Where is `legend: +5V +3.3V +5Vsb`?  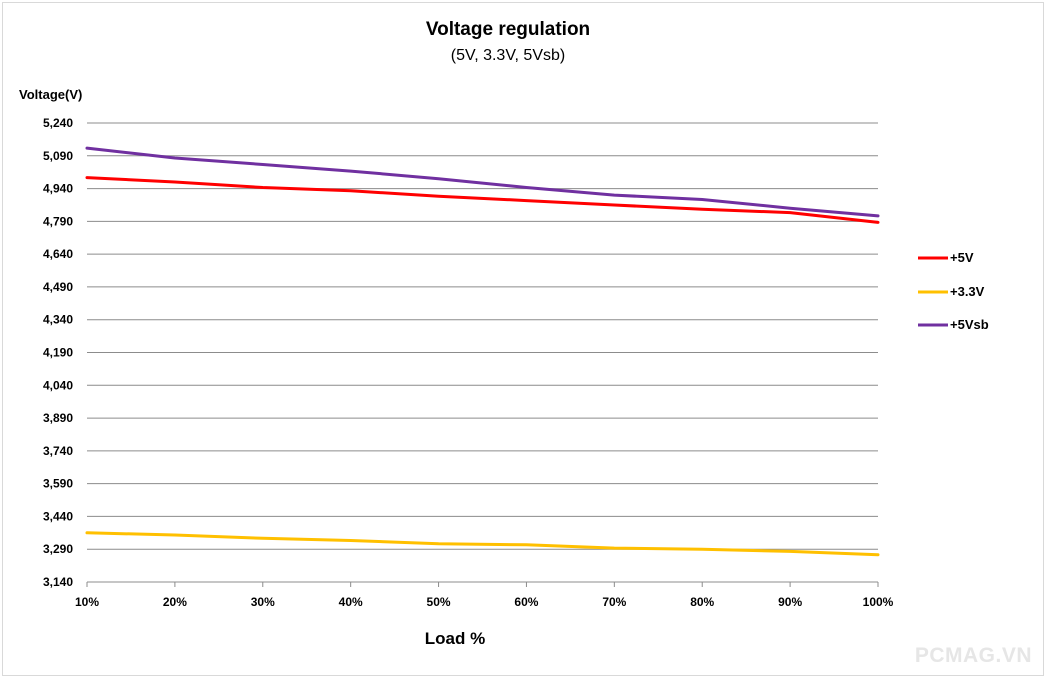
legend: +5V +3.3V +5Vsb is located at coordinates (953, 291).